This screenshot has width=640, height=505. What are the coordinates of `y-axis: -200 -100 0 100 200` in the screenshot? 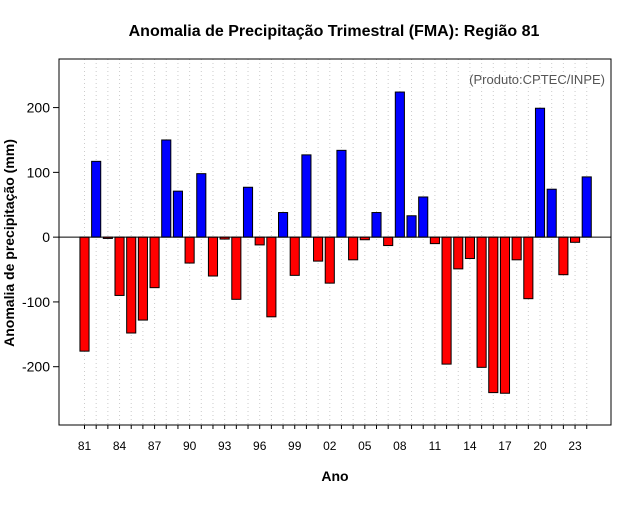 It's located at (40, 237).